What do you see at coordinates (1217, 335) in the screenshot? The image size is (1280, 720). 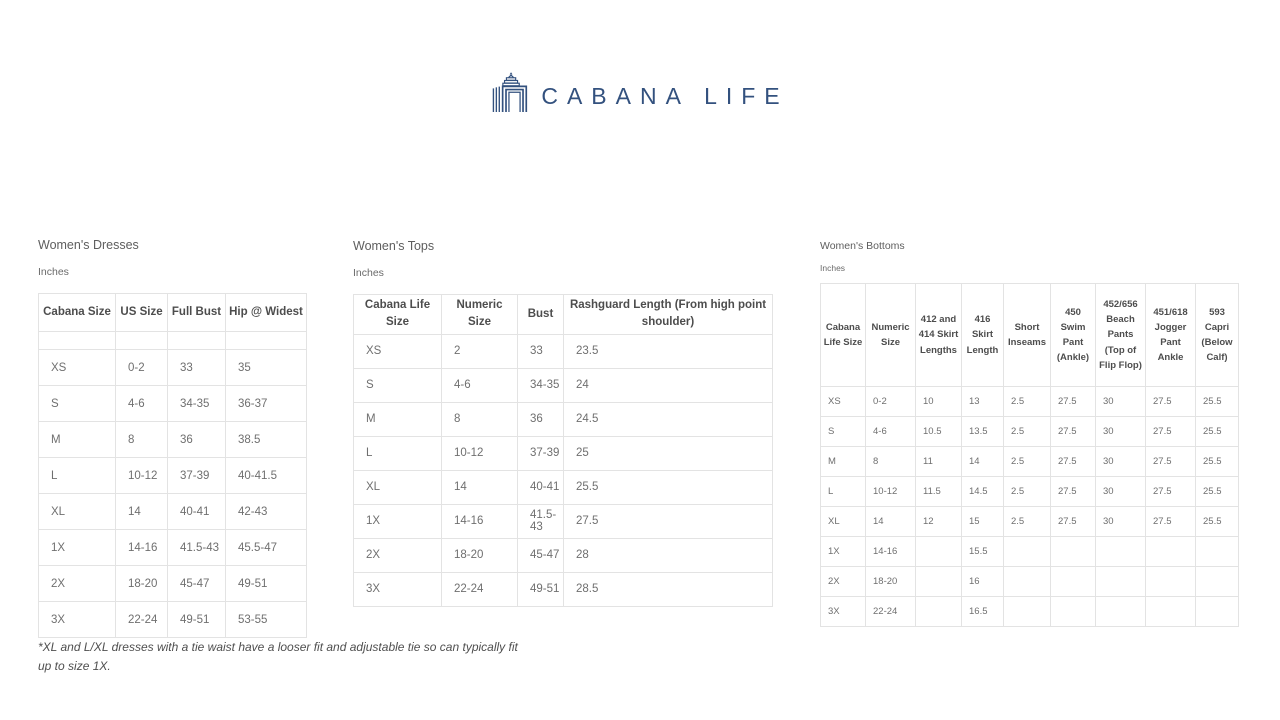 I see `column-header: 593 Capri (Below Calf)` at bounding box center [1217, 335].